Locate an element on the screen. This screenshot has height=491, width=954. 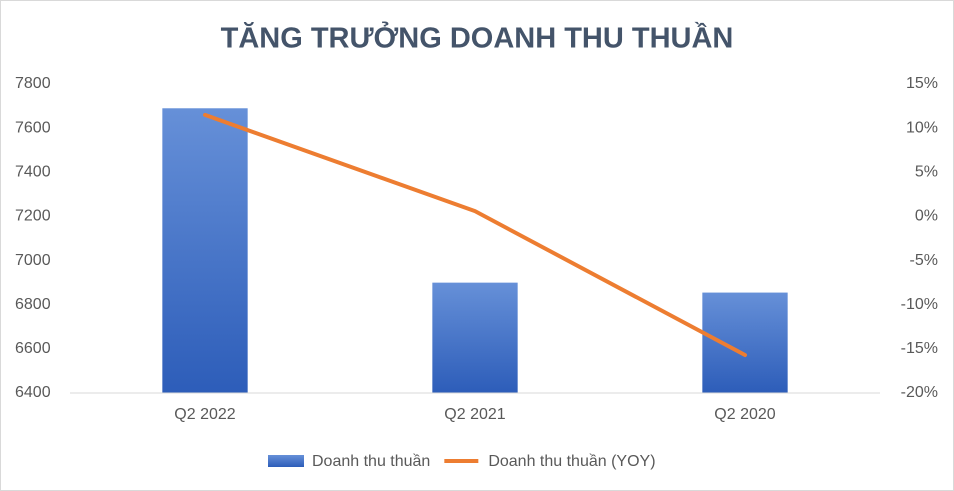
y2-tick-label: 10% is located at coordinates (922, 127).